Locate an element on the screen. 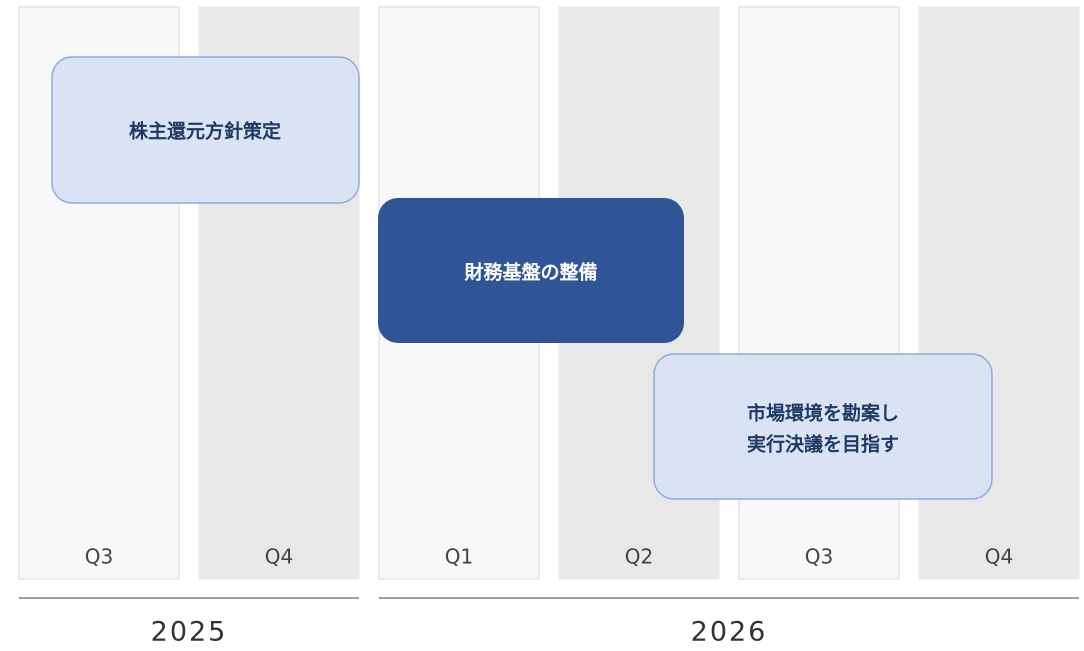 This screenshot has height=651, width=1084. year-label: 2025 is located at coordinates (189, 632).